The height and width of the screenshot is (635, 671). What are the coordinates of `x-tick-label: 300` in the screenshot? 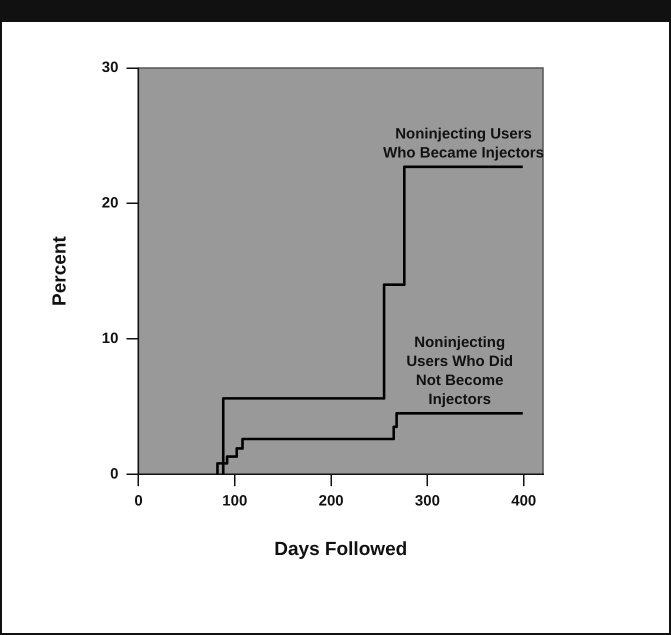 It's located at (427, 501).